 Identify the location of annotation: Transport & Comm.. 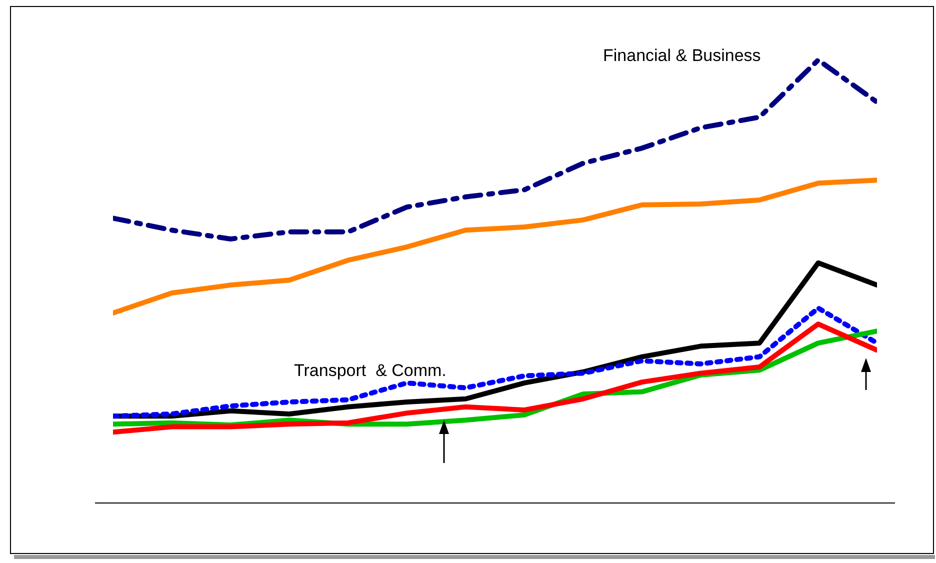
(370, 371).